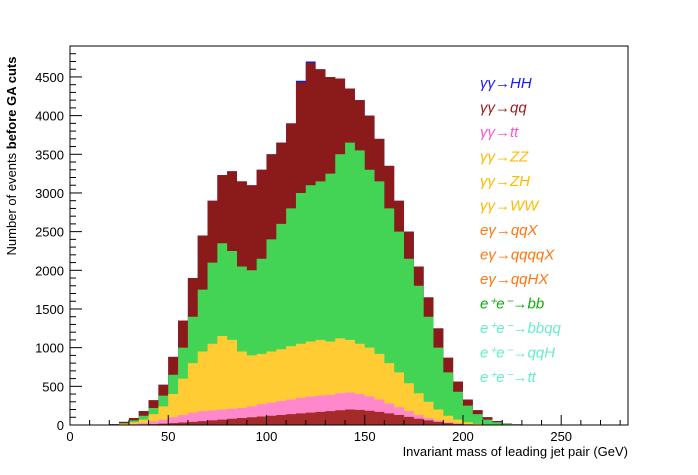 The height and width of the screenshot is (475, 698). I want to click on y-tick-label: 4000, so click(49, 116).